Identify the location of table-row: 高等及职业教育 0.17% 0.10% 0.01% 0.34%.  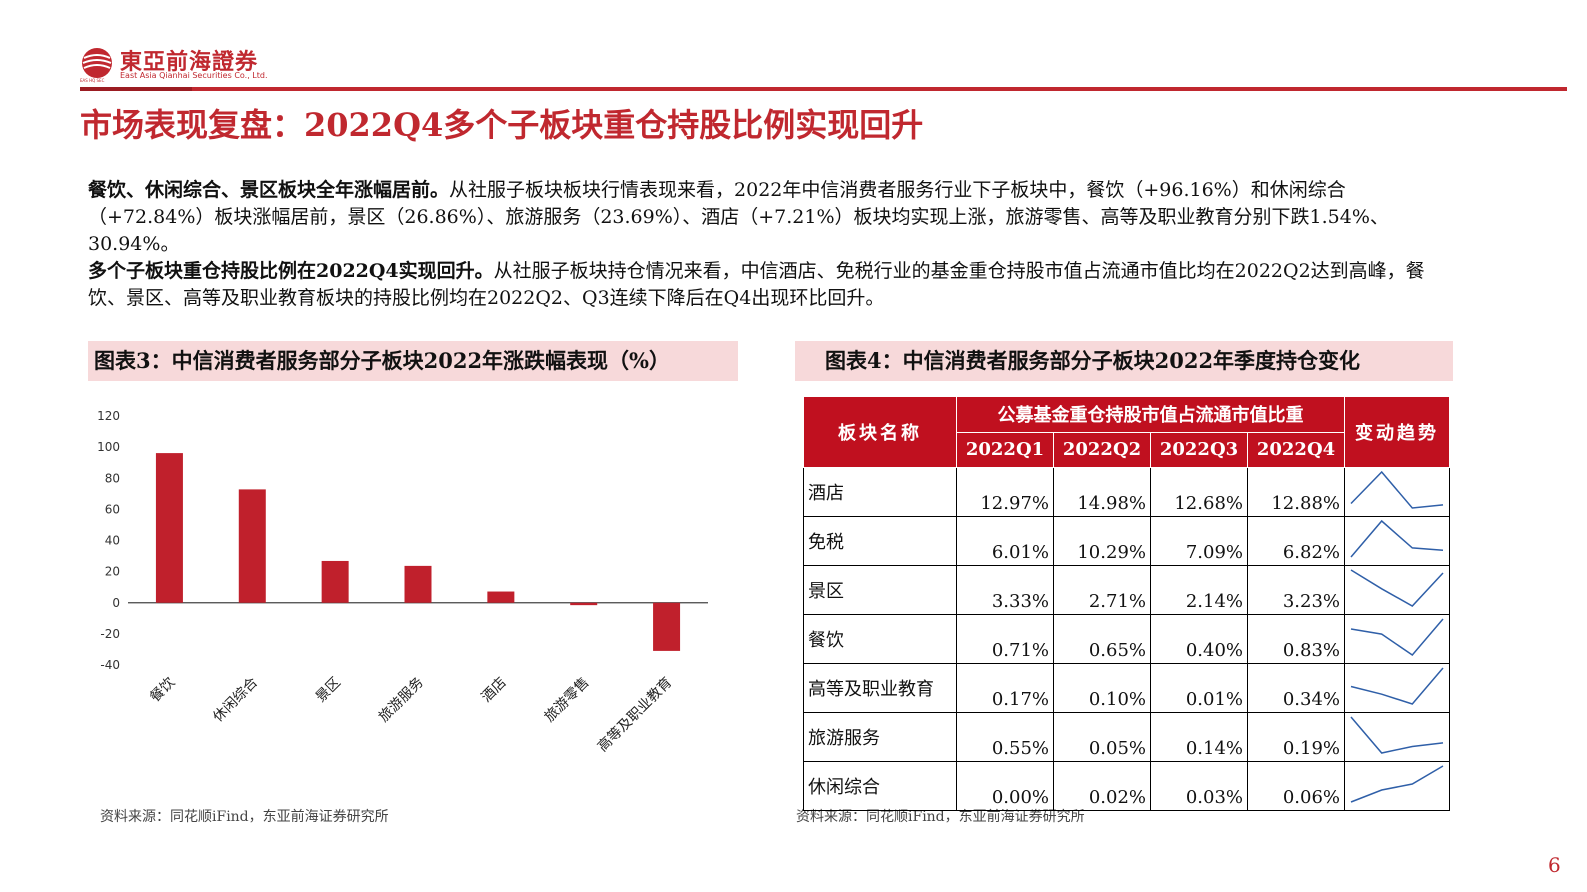
(1126, 688).